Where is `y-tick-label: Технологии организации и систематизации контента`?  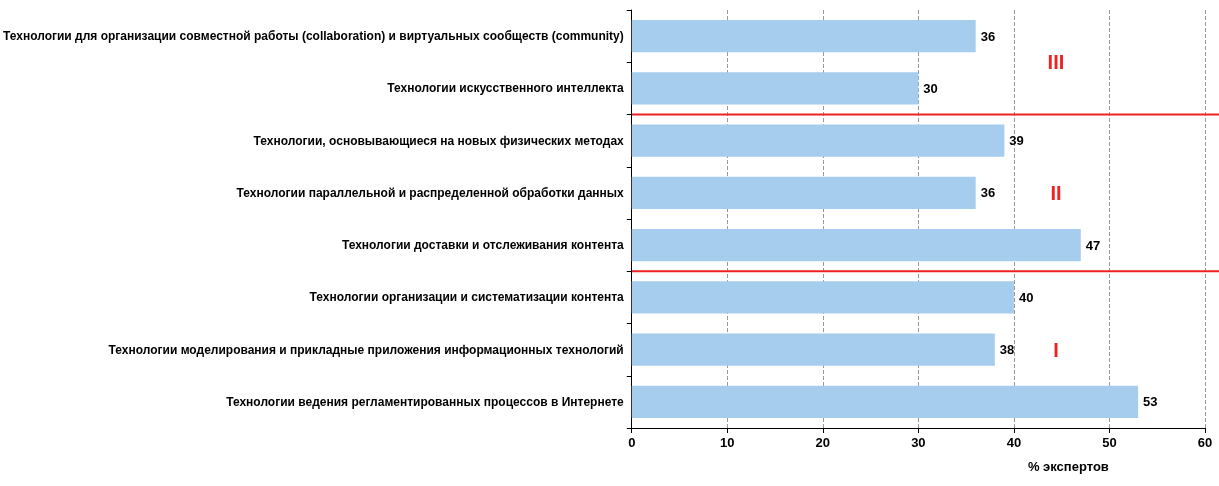 y-tick-label: Технологии организации и систематизации контента is located at coordinates (467, 297).